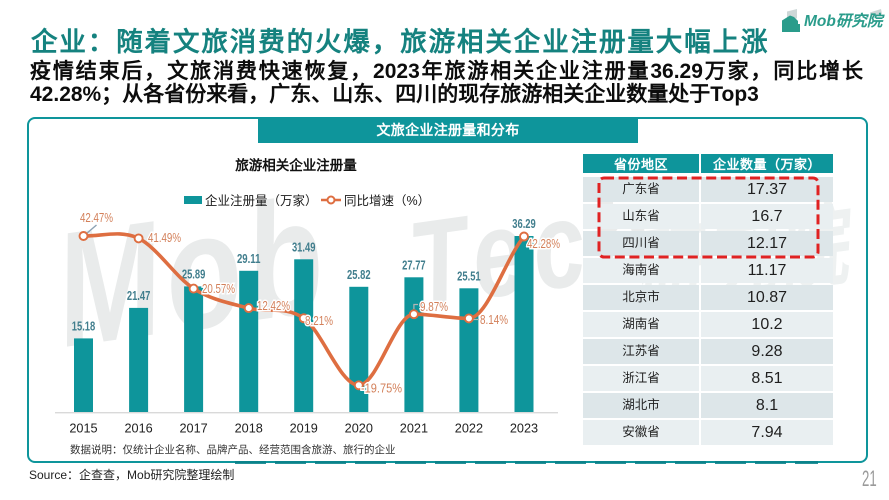 The width and height of the screenshot is (889, 500). I want to click on svg-text: 25.82, so click(359, 274).